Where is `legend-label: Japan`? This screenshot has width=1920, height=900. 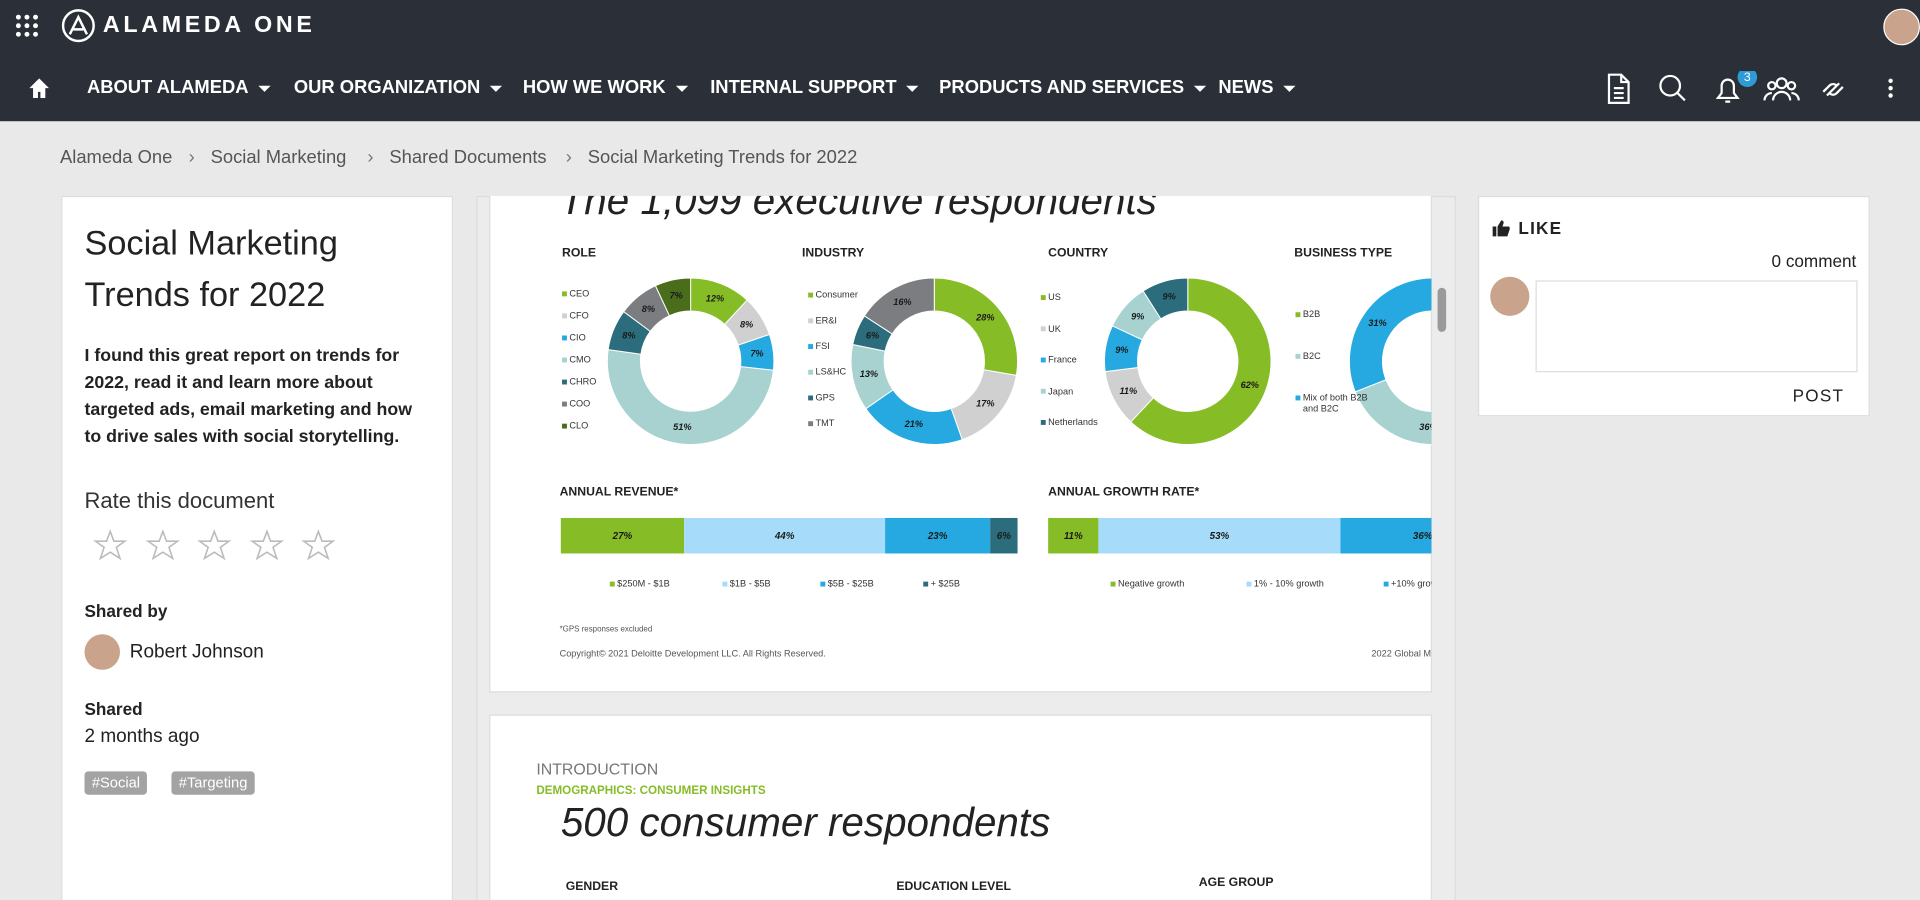
legend-label: Japan is located at coordinates (1061, 391).